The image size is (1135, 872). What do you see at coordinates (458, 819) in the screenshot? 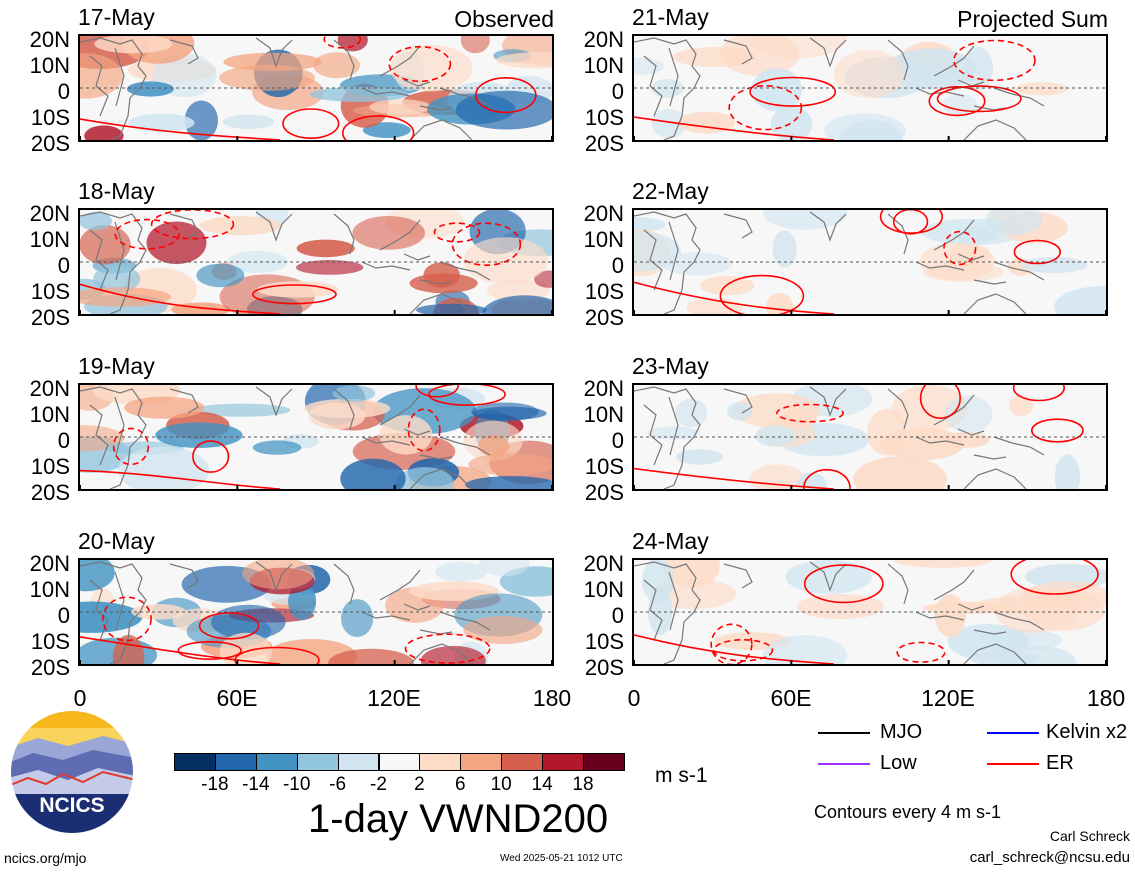
I see `figure-title: 1-day VWND200` at bounding box center [458, 819].